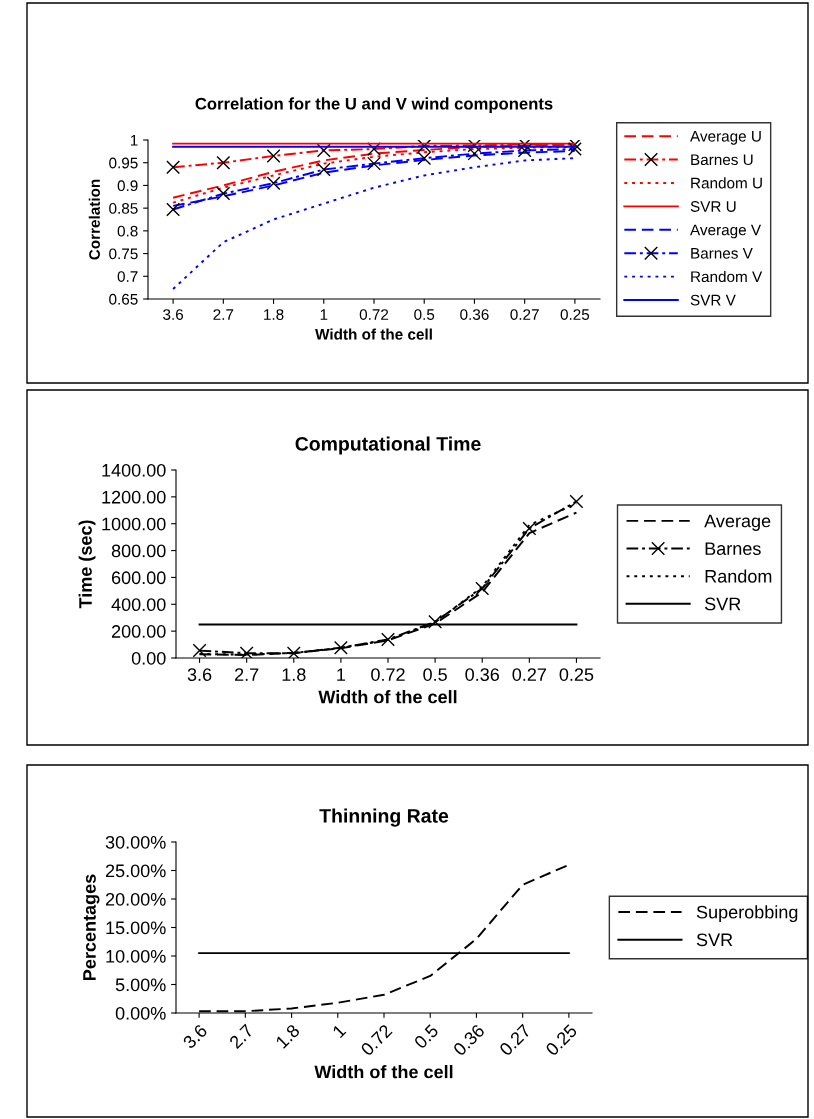 The width and height of the screenshot is (814, 1119). I want to click on y-tick-label: 0.9, so click(127, 186).